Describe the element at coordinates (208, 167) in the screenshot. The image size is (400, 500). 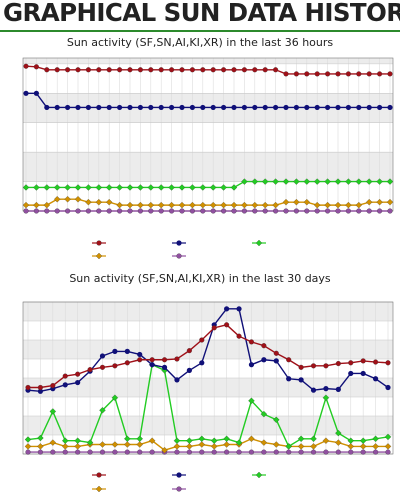
I see `chart-0-grid-band` at that location.